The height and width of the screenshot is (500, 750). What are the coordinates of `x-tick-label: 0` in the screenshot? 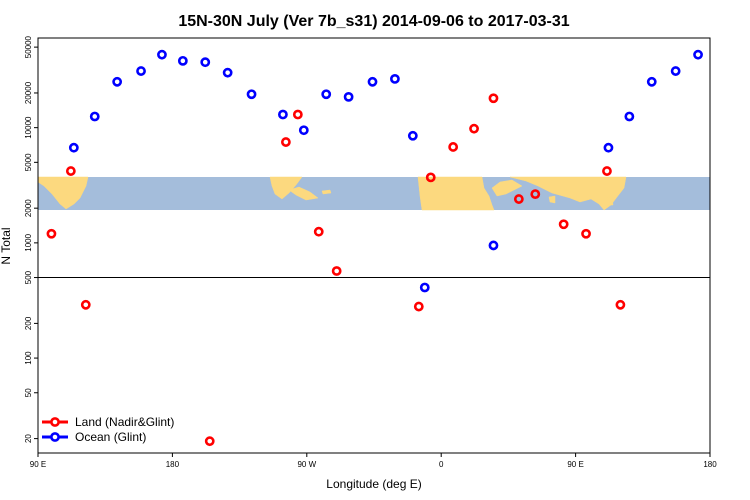 It's located at (441, 464).